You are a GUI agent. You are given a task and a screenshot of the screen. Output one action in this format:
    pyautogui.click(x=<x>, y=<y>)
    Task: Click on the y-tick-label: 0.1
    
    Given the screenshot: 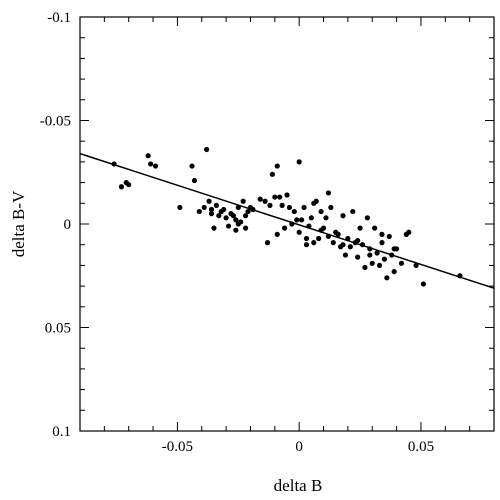 What is the action you would take?
    pyautogui.click(x=61, y=432)
    